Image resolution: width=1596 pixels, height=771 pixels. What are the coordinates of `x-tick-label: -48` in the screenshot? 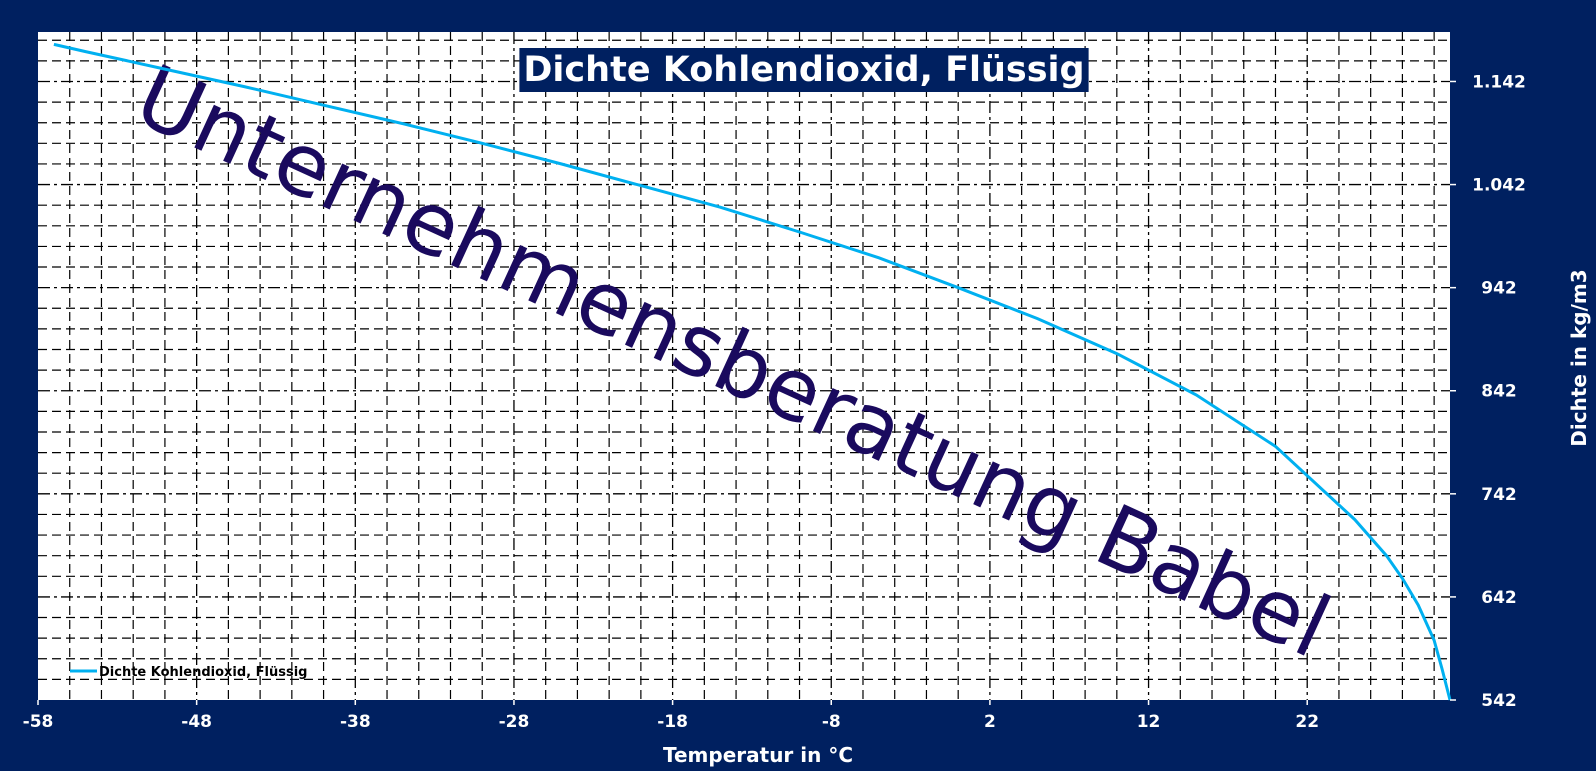 It's located at (196, 722).